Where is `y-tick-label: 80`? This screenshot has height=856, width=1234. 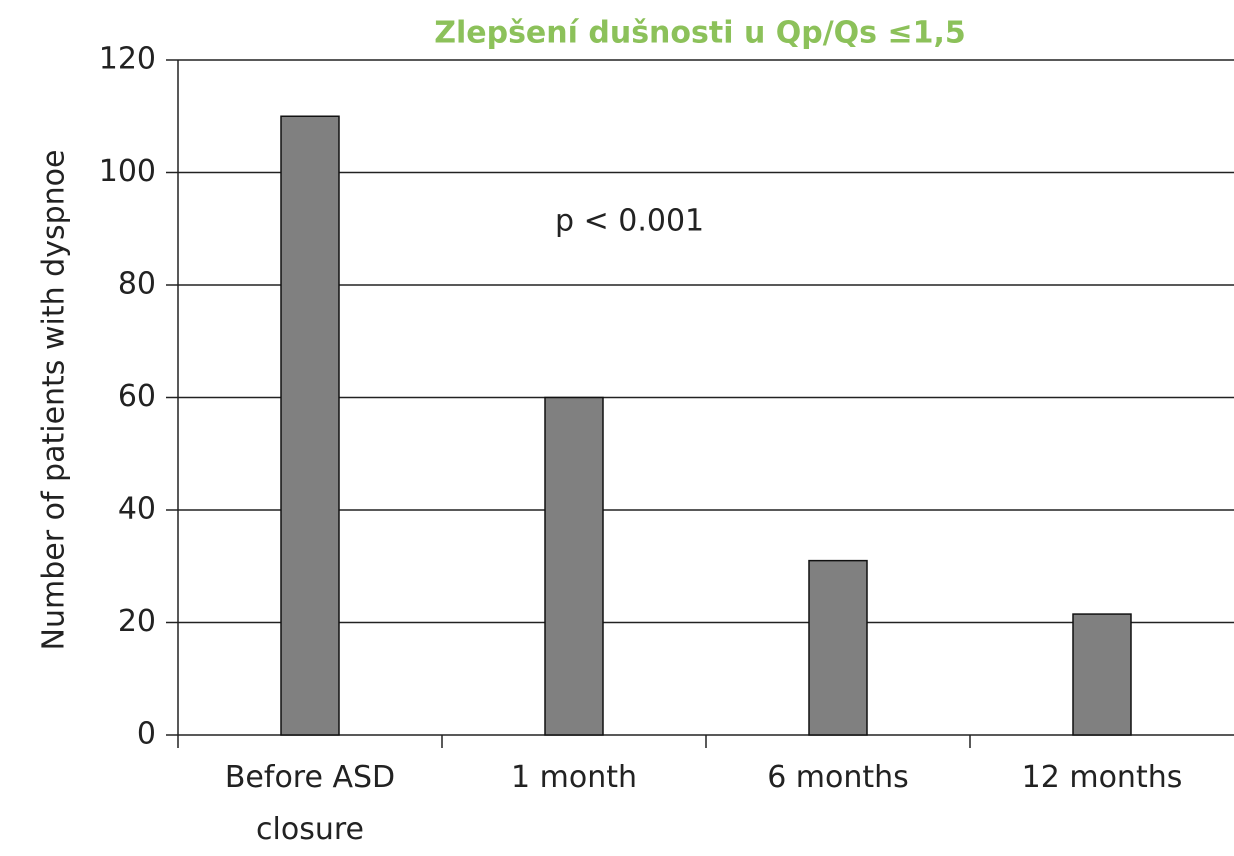
y-tick-label: 80 is located at coordinates (137, 284).